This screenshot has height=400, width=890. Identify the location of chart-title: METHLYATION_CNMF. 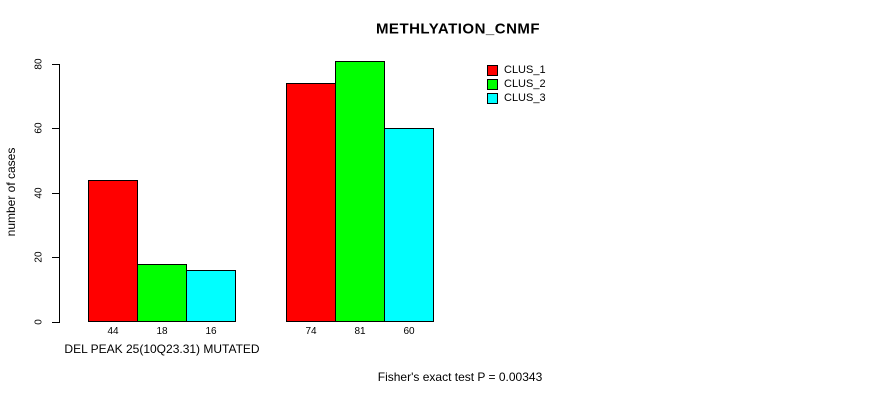
(458, 29).